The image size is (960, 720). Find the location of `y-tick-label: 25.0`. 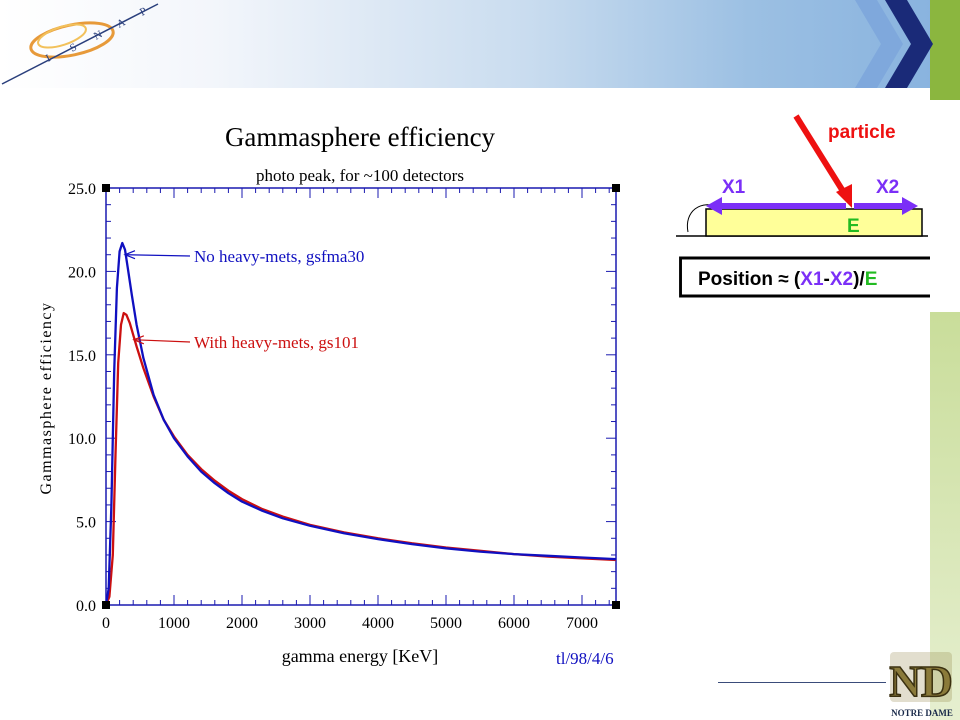

y-tick-label: 25.0 is located at coordinates (82, 189).